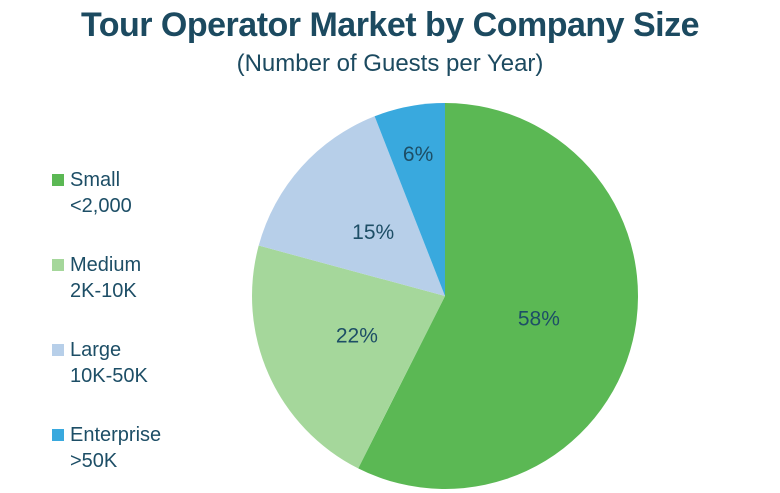 The image size is (780, 493). What do you see at coordinates (390, 63) in the screenshot?
I see `chart-subtitle: (Number of Guests per Year)` at bounding box center [390, 63].